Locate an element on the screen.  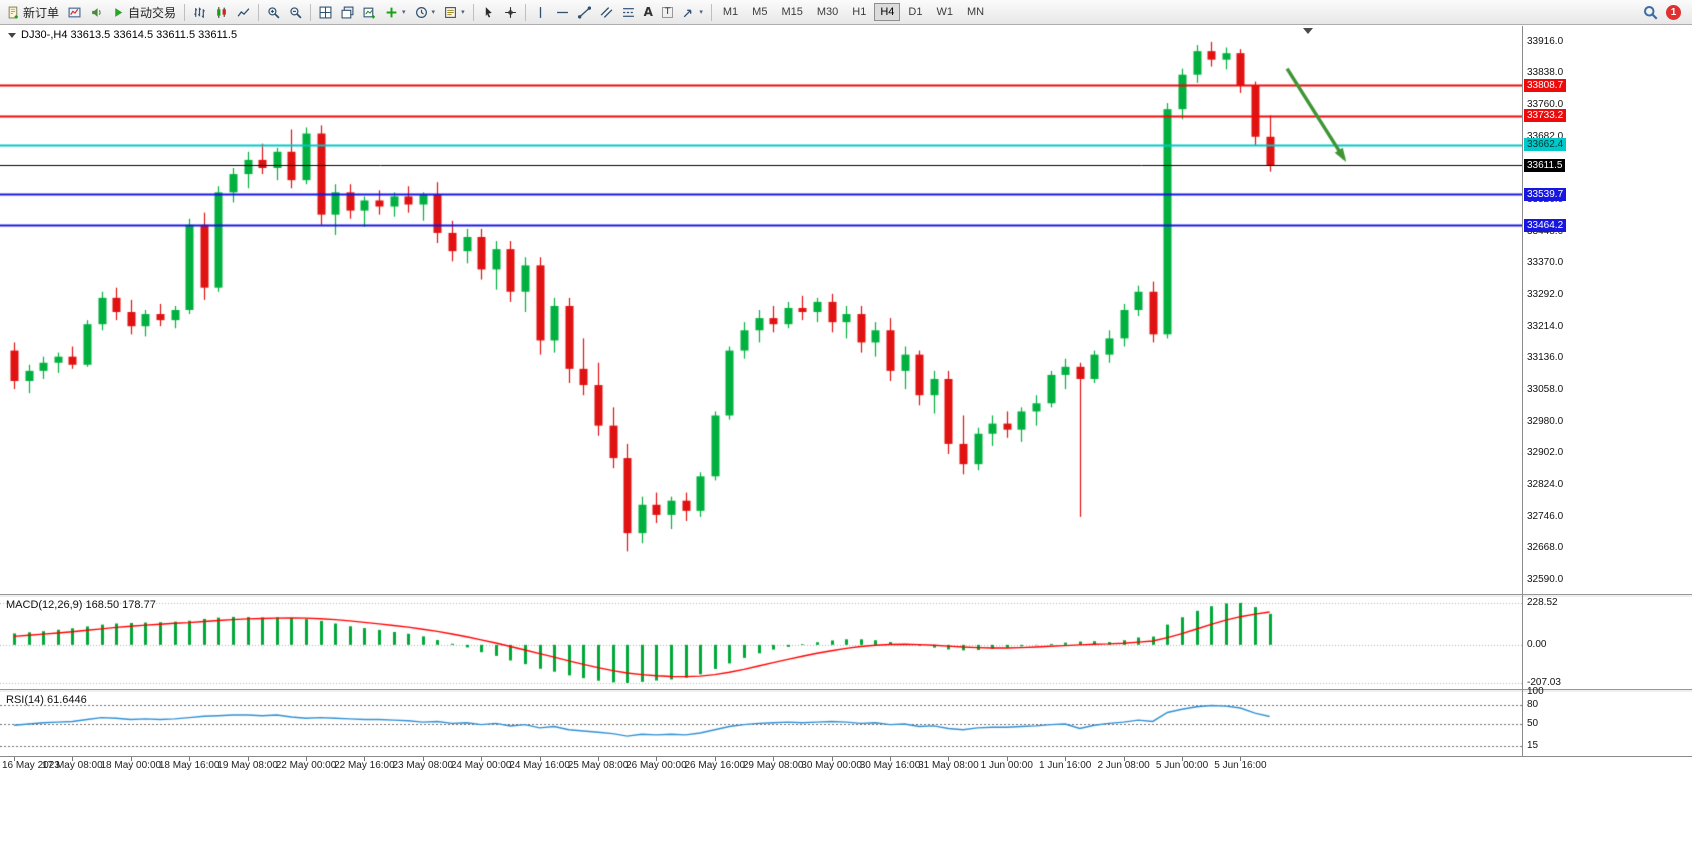
fibonacci-tool is located at coordinates (628, 12).